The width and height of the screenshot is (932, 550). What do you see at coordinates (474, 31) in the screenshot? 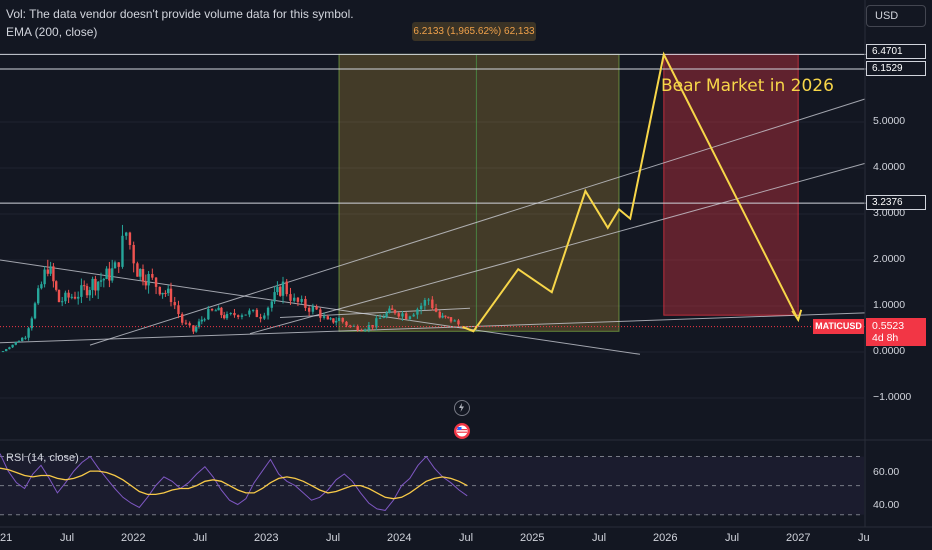
I see `measure-label: 6.2133 (1,965.62%) 62,133` at bounding box center [474, 31].